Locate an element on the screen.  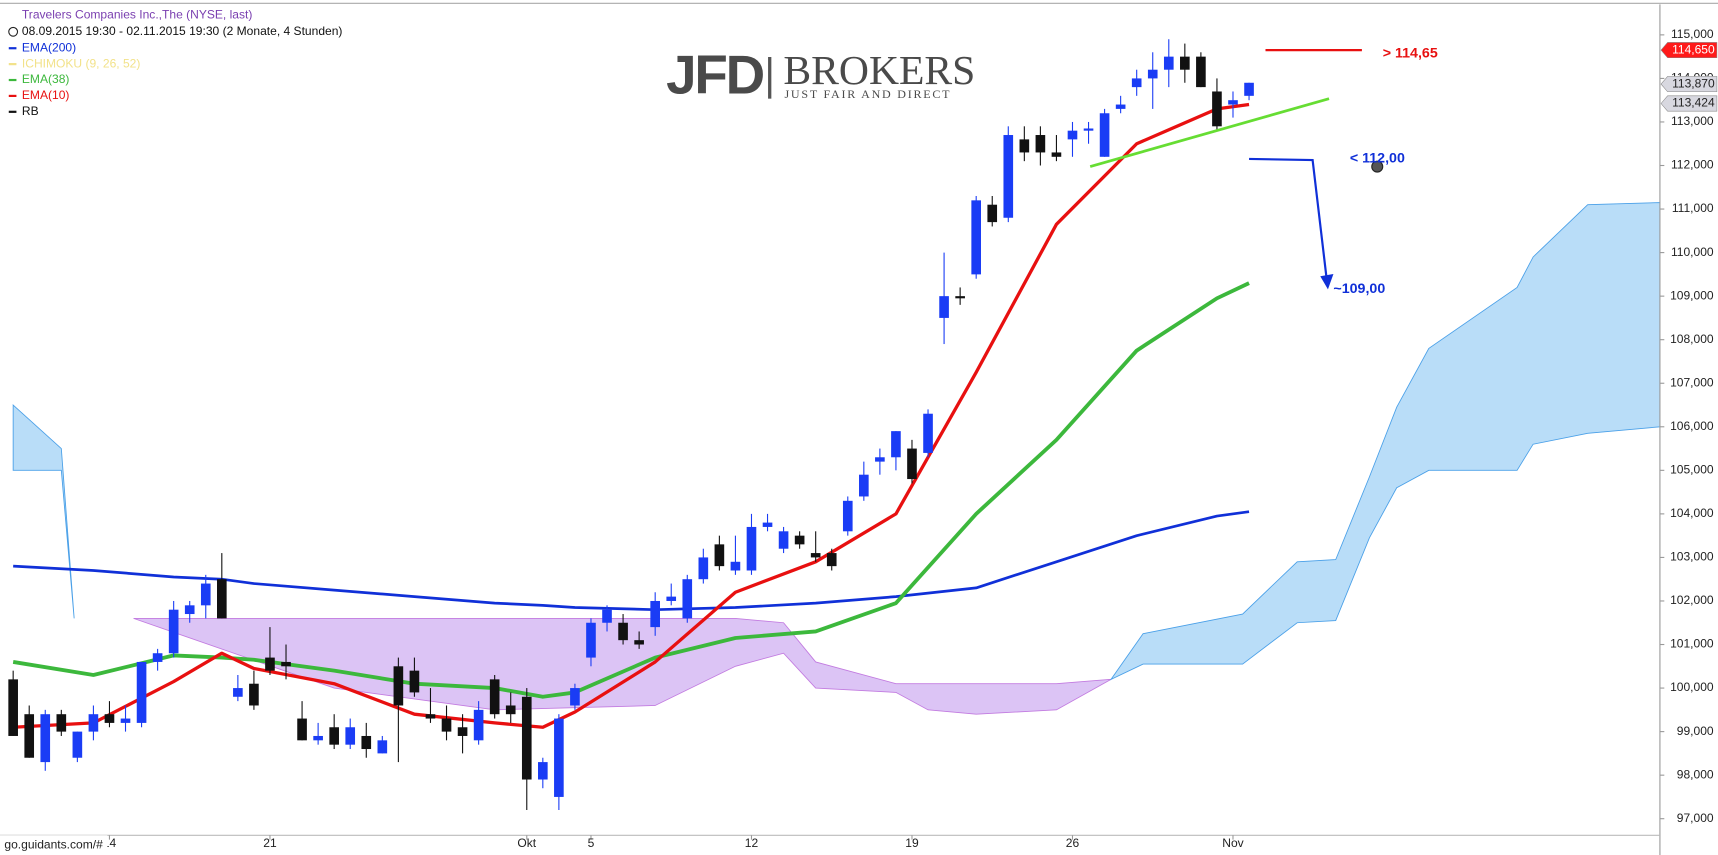
legend-label: EMA(200) is located at coordinates (49, 47).